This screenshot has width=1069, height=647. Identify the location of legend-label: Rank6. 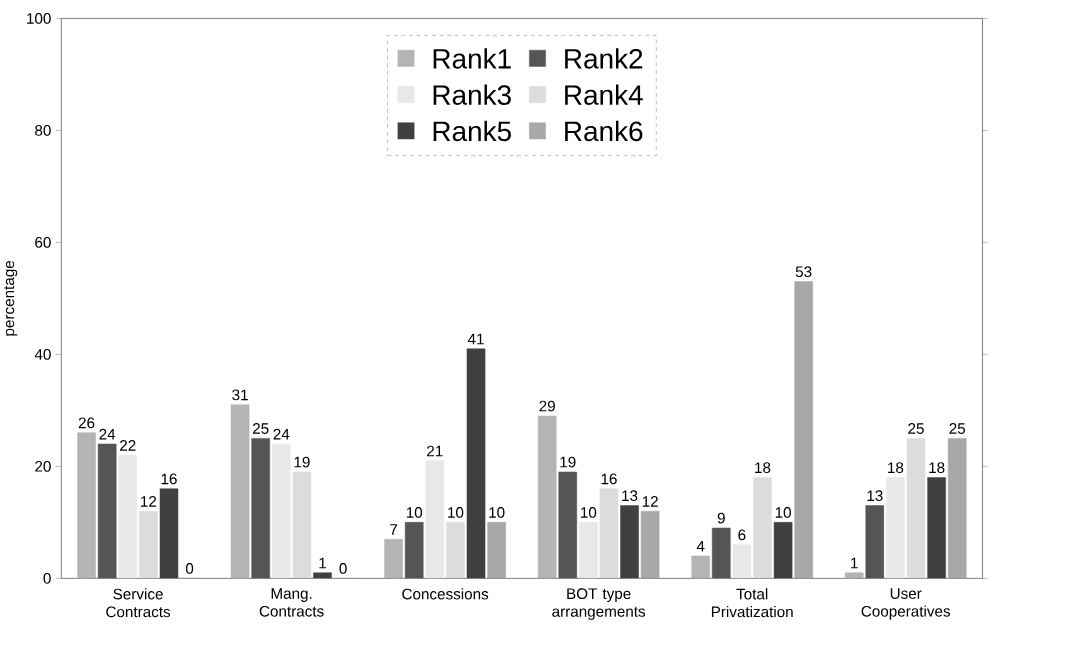
(604, 131).